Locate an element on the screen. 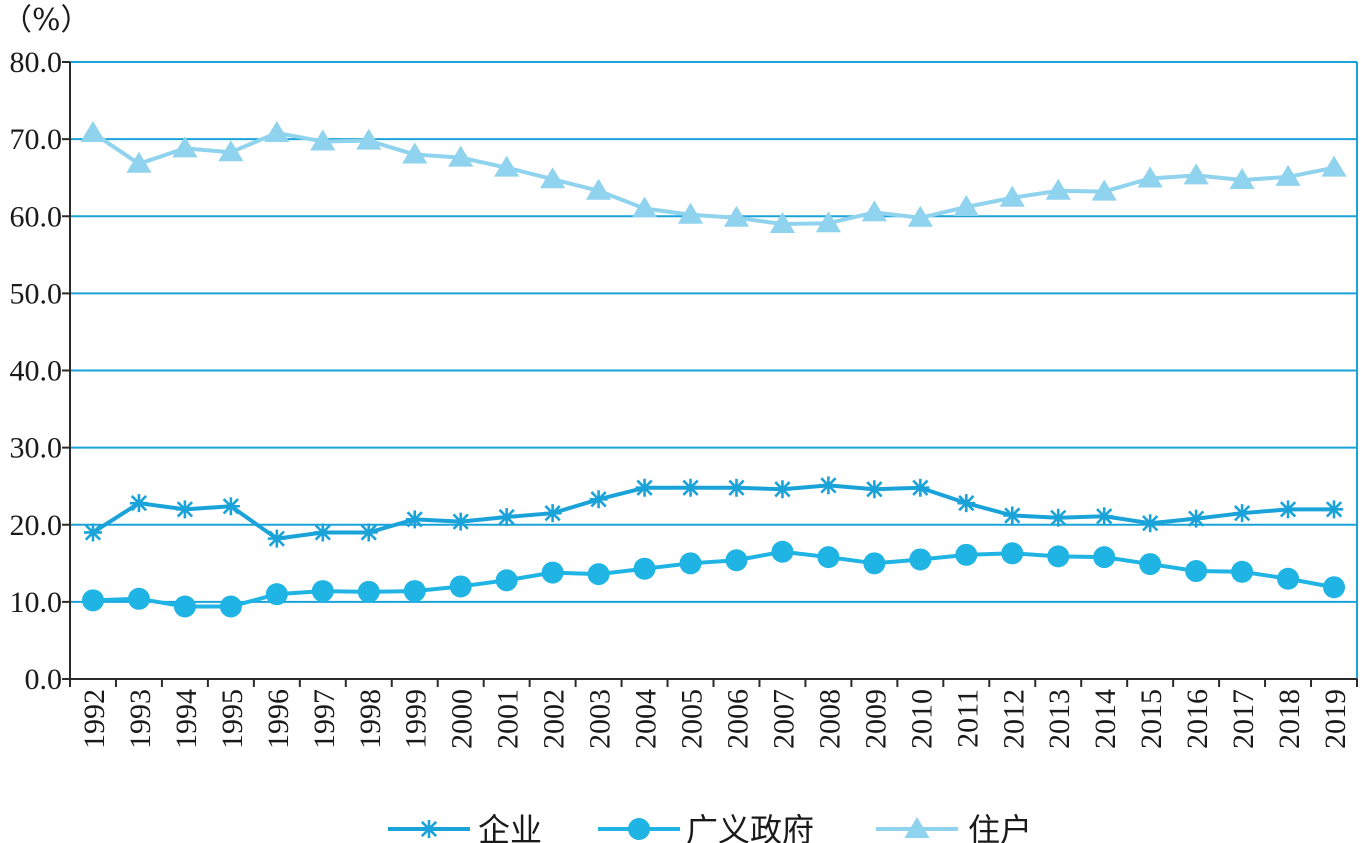  legend-item: 住户 is located at coordinates (954, 827).